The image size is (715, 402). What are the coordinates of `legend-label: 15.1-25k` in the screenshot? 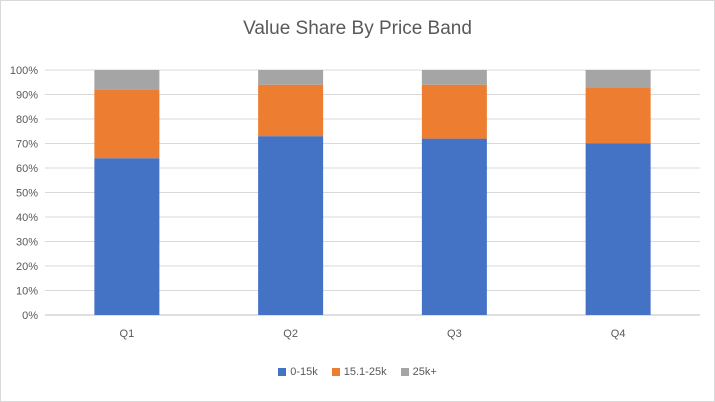 It's located at (365, 372).